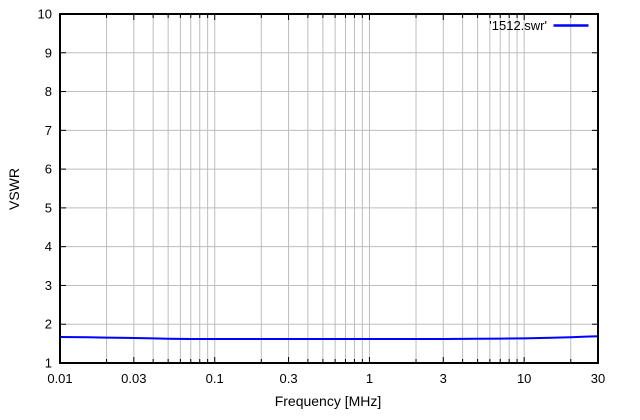  What do you see at coordinates (48, 207) in the screenshot?
I see `y-tick-label: 5` at bounding box center [48, 207].